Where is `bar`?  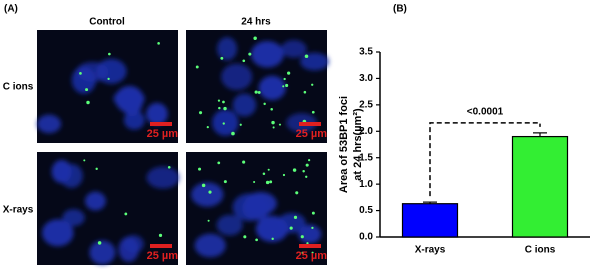 bar is located at coordinates (430, 220).